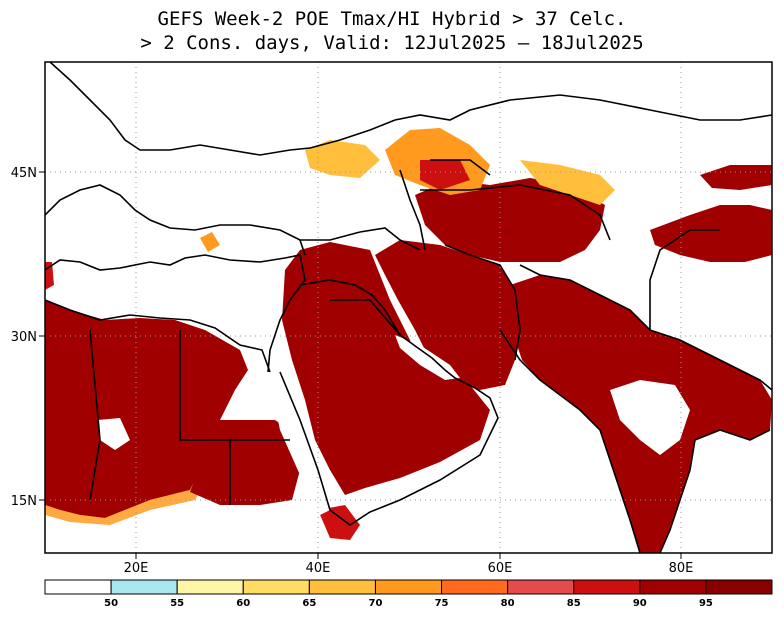 The height and width of the screenshot is (617, 784). I want to click on colorbar-level-label: 95, so click(706, 603).